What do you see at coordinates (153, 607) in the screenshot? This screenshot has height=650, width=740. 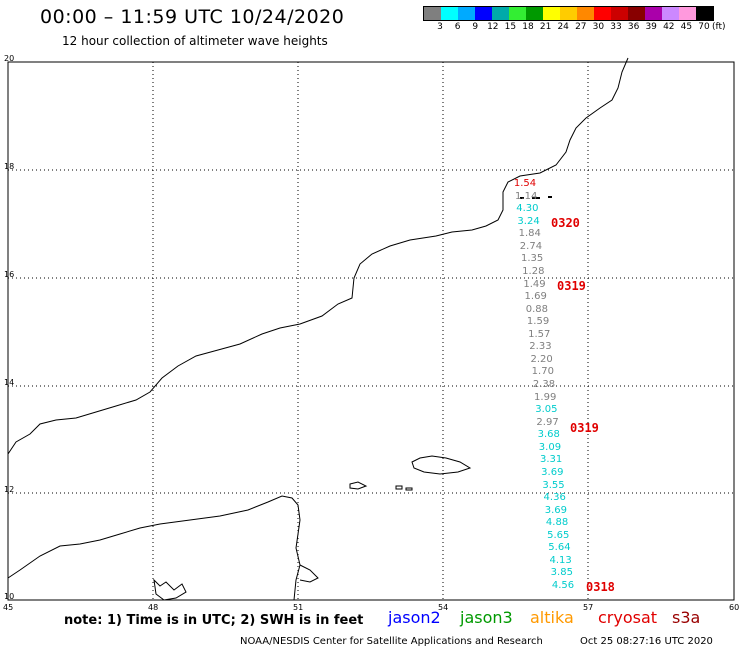 I see `x-tick-label: 48` at bounding box center [153, 607].